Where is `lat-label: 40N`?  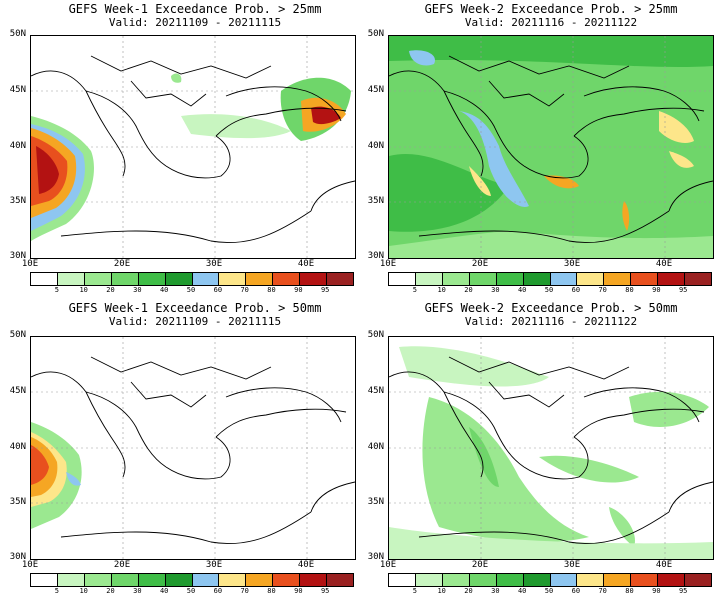
lat-label: 40N is located at coordinates (17, 447).